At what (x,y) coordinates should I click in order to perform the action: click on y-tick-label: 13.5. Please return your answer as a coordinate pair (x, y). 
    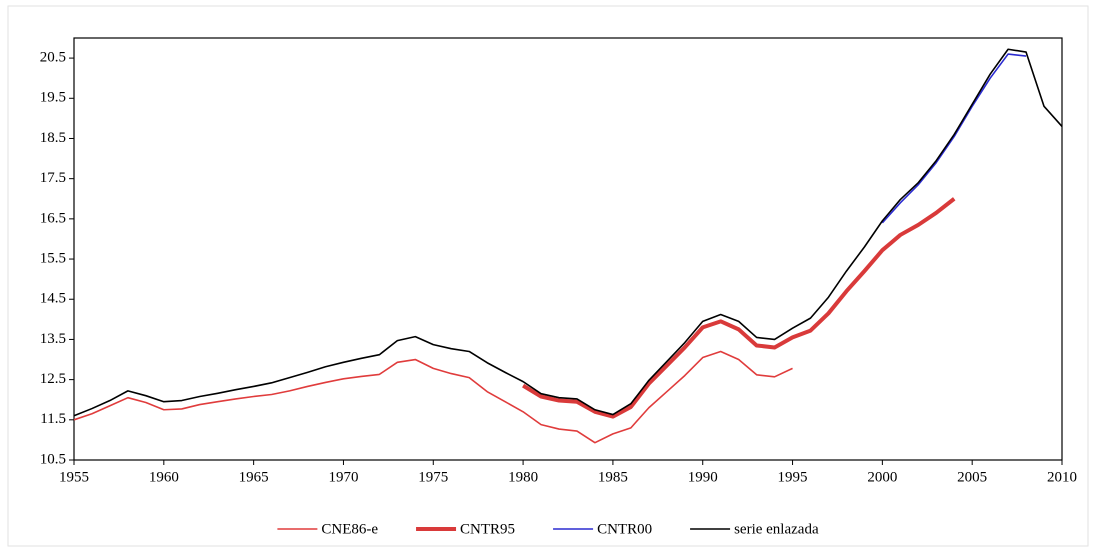
    Looking at the image, I should click on (53, 339).